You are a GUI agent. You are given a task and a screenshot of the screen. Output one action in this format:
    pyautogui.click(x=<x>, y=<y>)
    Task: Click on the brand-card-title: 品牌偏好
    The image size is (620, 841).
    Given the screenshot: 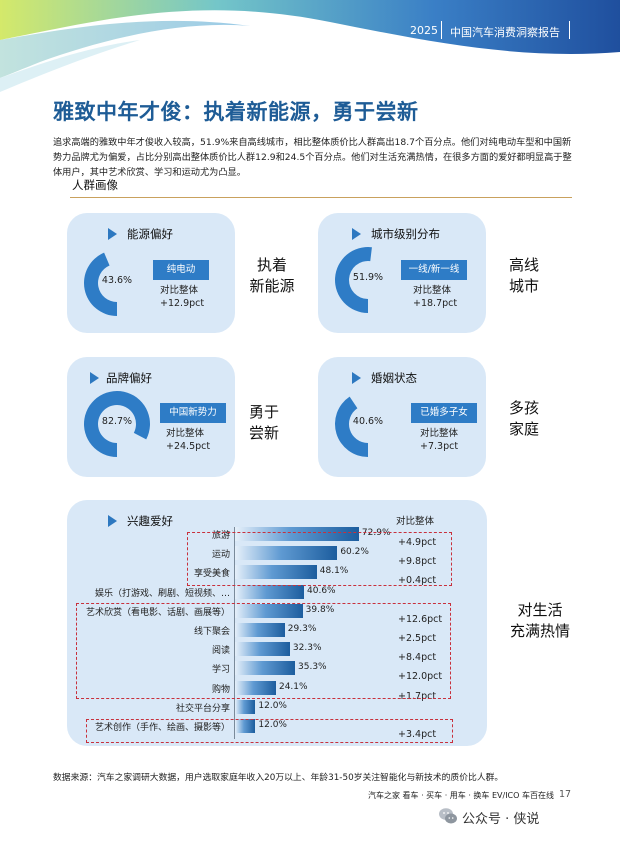 What is the action you would take?
    pyautogui.click(x=129, y=378)
    